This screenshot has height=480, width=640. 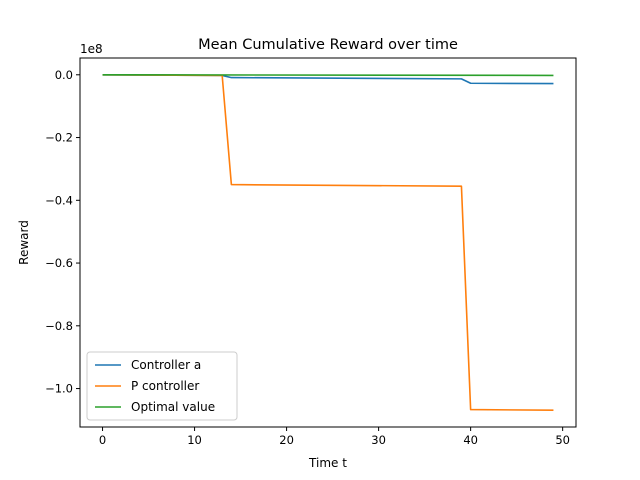 I want to click on y-tick-label: 0.0, so click(x=64, y=75).